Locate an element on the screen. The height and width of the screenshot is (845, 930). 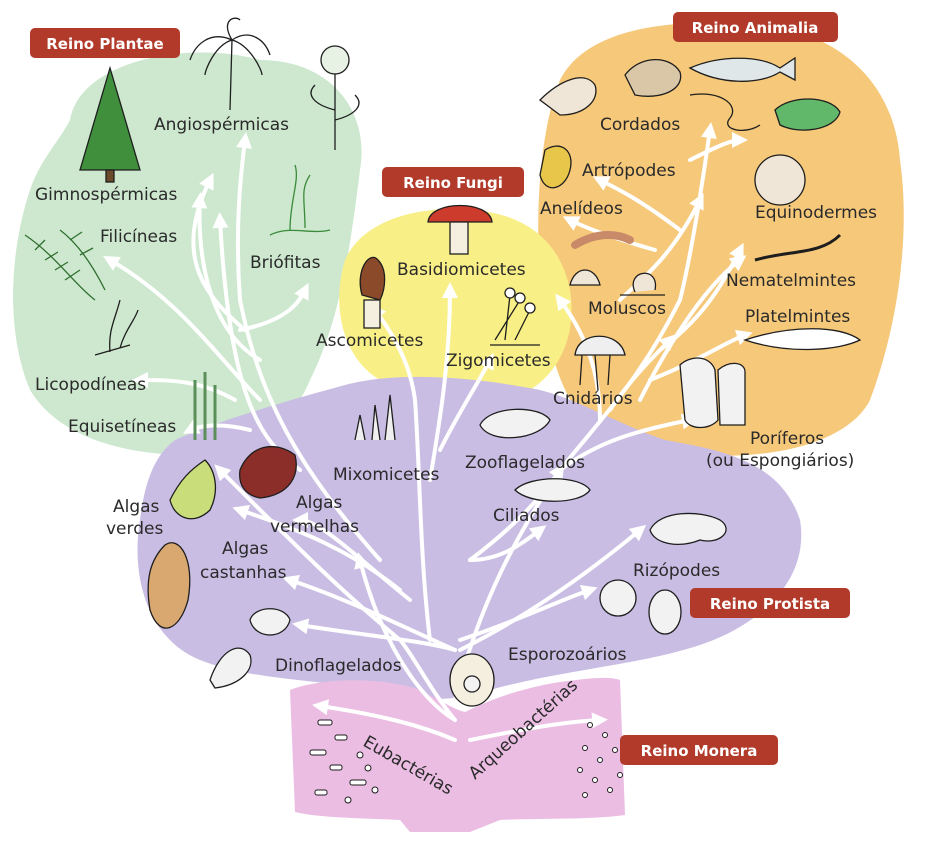
label-algas-verdes-1: Algas is located at coordinates (136, 507).